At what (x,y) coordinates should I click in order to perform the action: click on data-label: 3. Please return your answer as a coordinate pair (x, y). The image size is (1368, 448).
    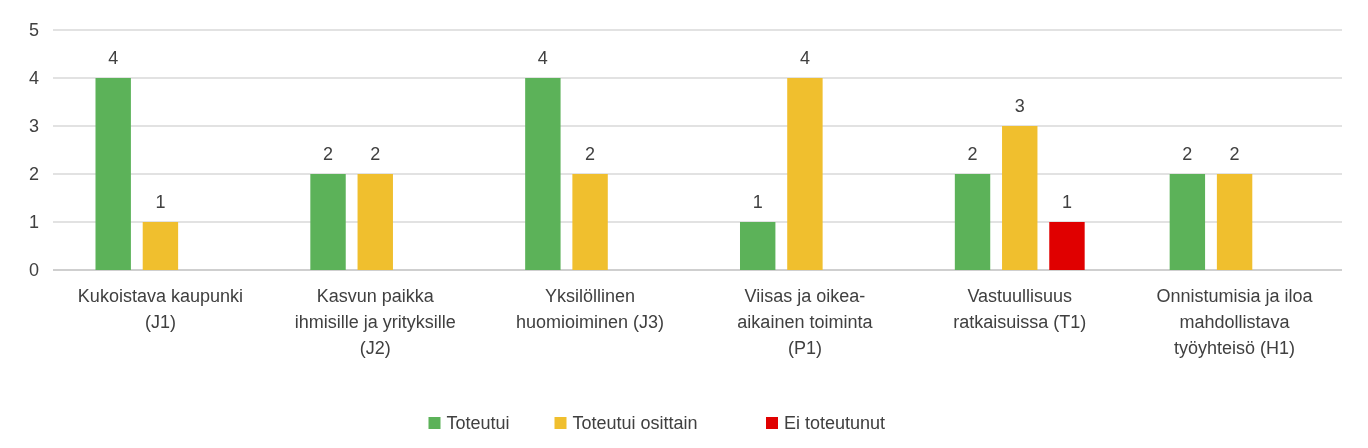
    Looking at the image, I should click on (1019, 106).